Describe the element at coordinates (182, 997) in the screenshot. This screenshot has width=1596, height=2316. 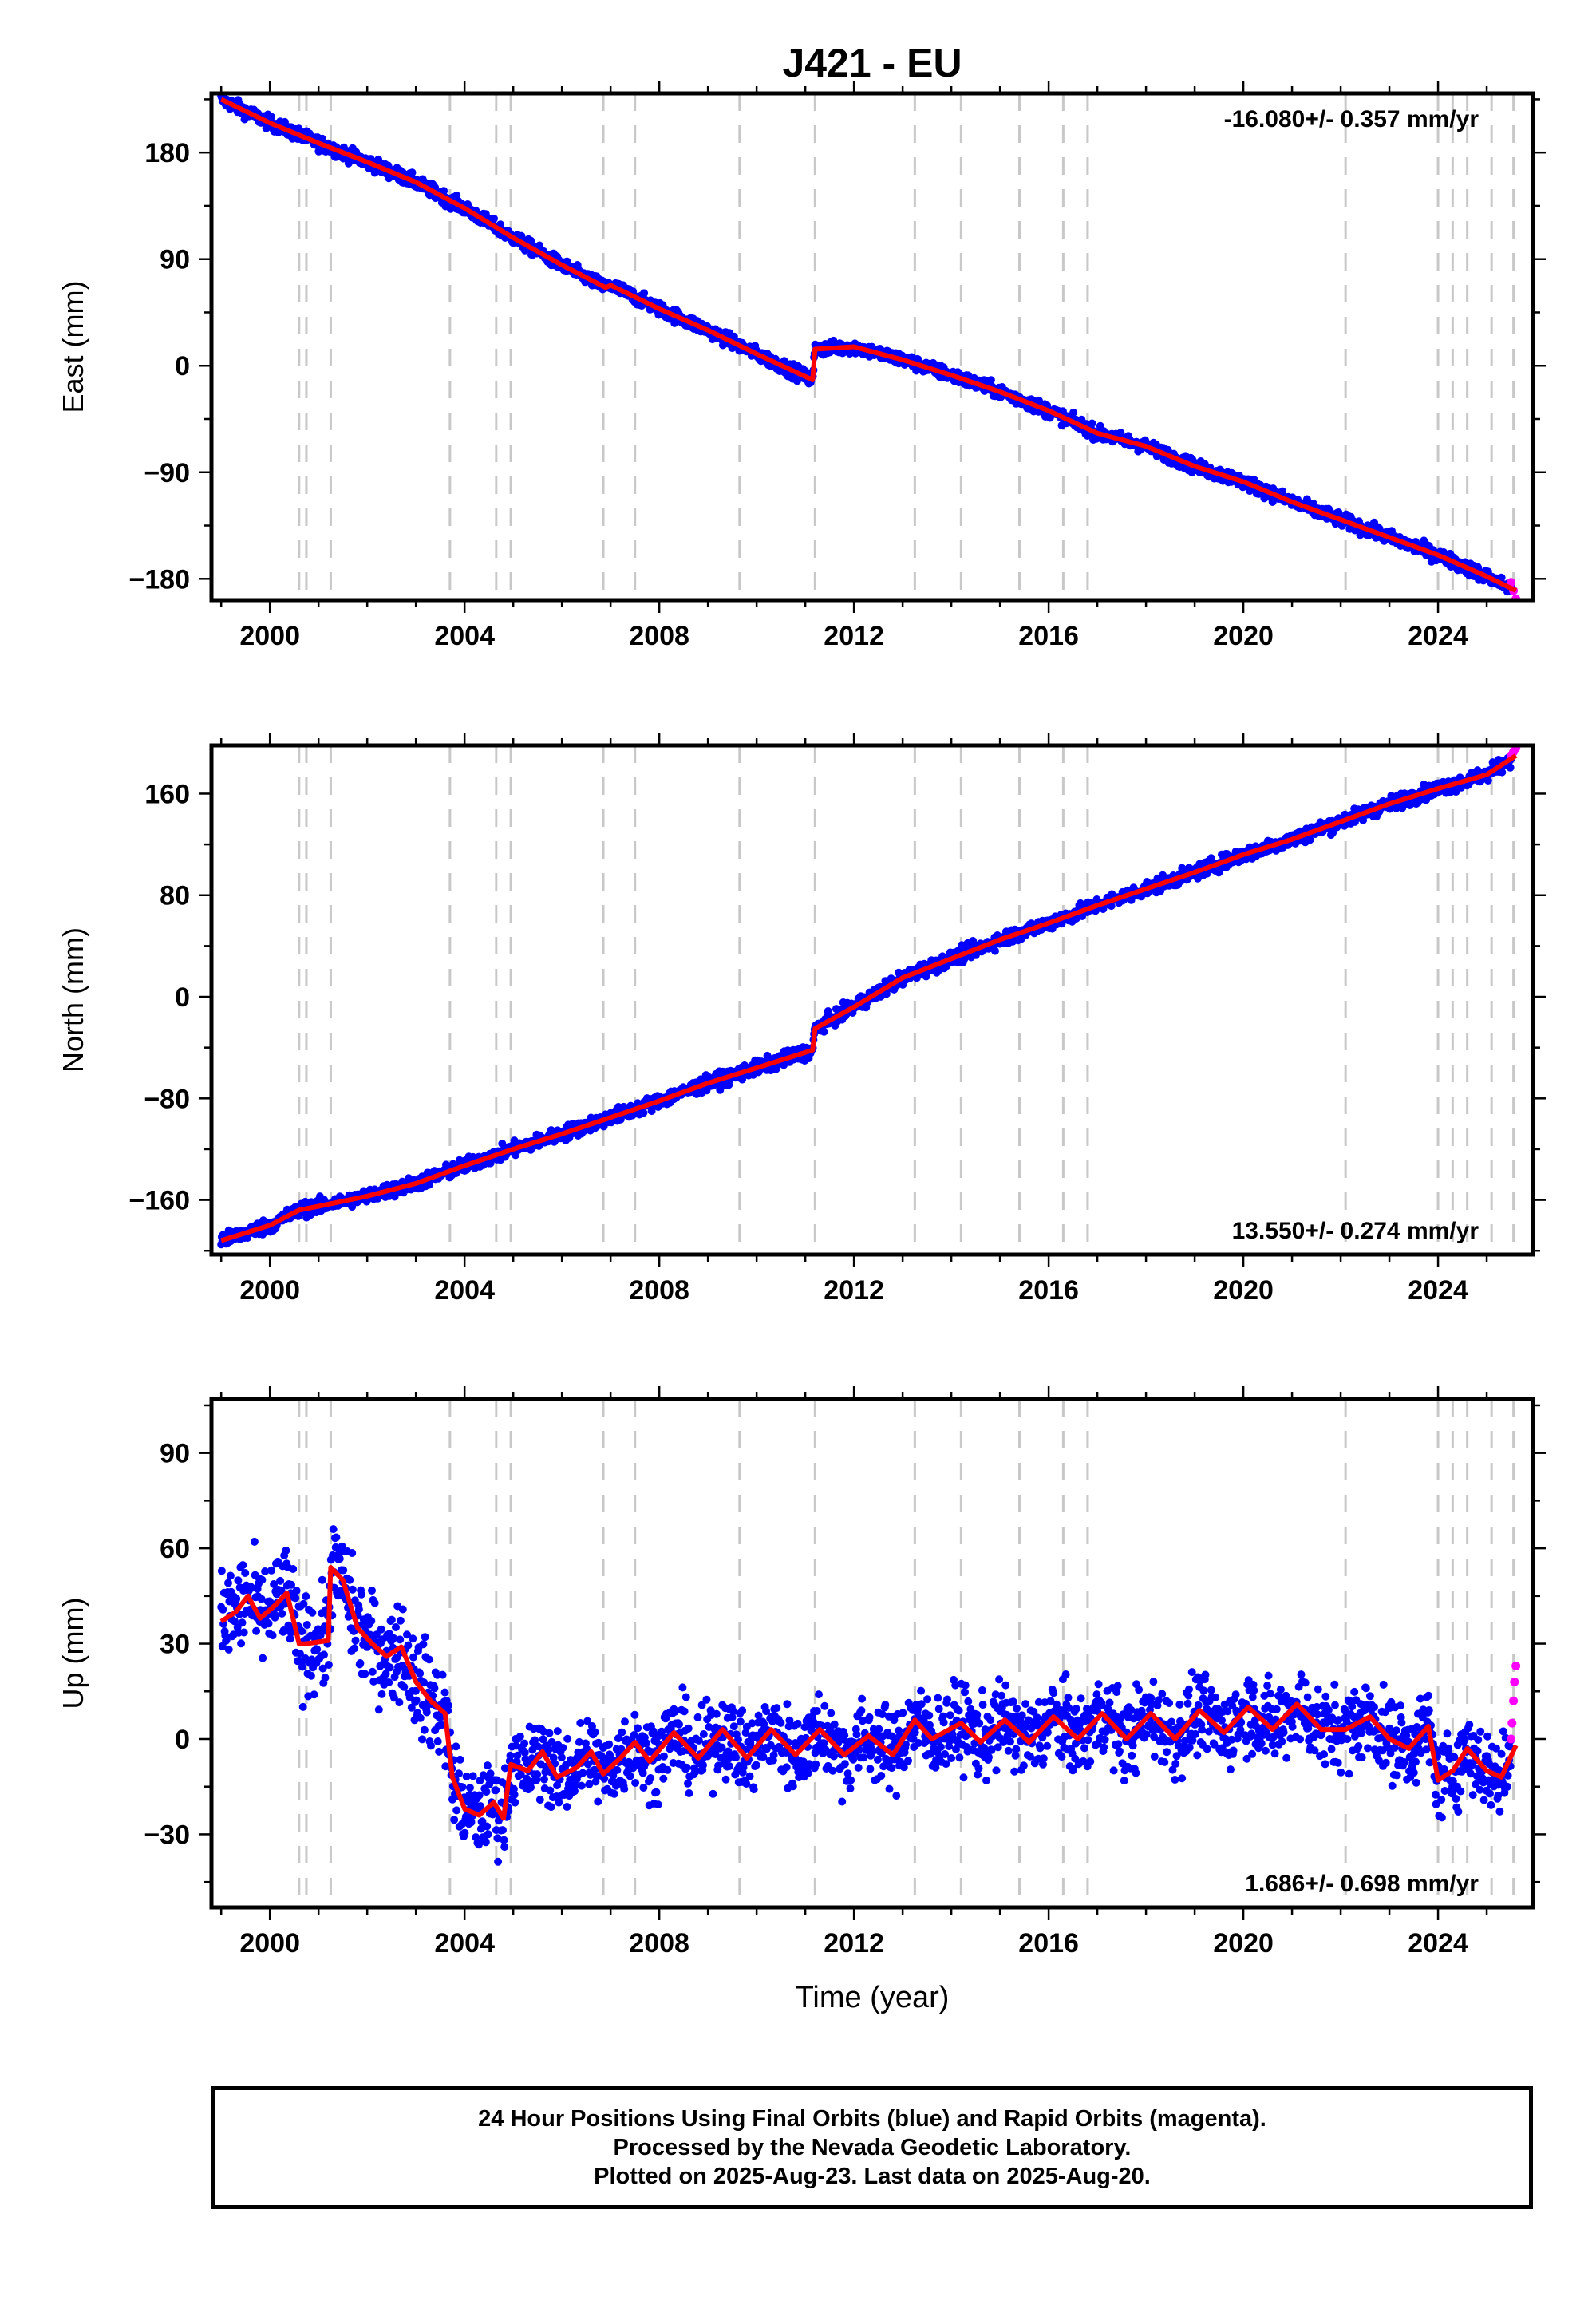
I see `north-y-tick-label: 0` at that location.